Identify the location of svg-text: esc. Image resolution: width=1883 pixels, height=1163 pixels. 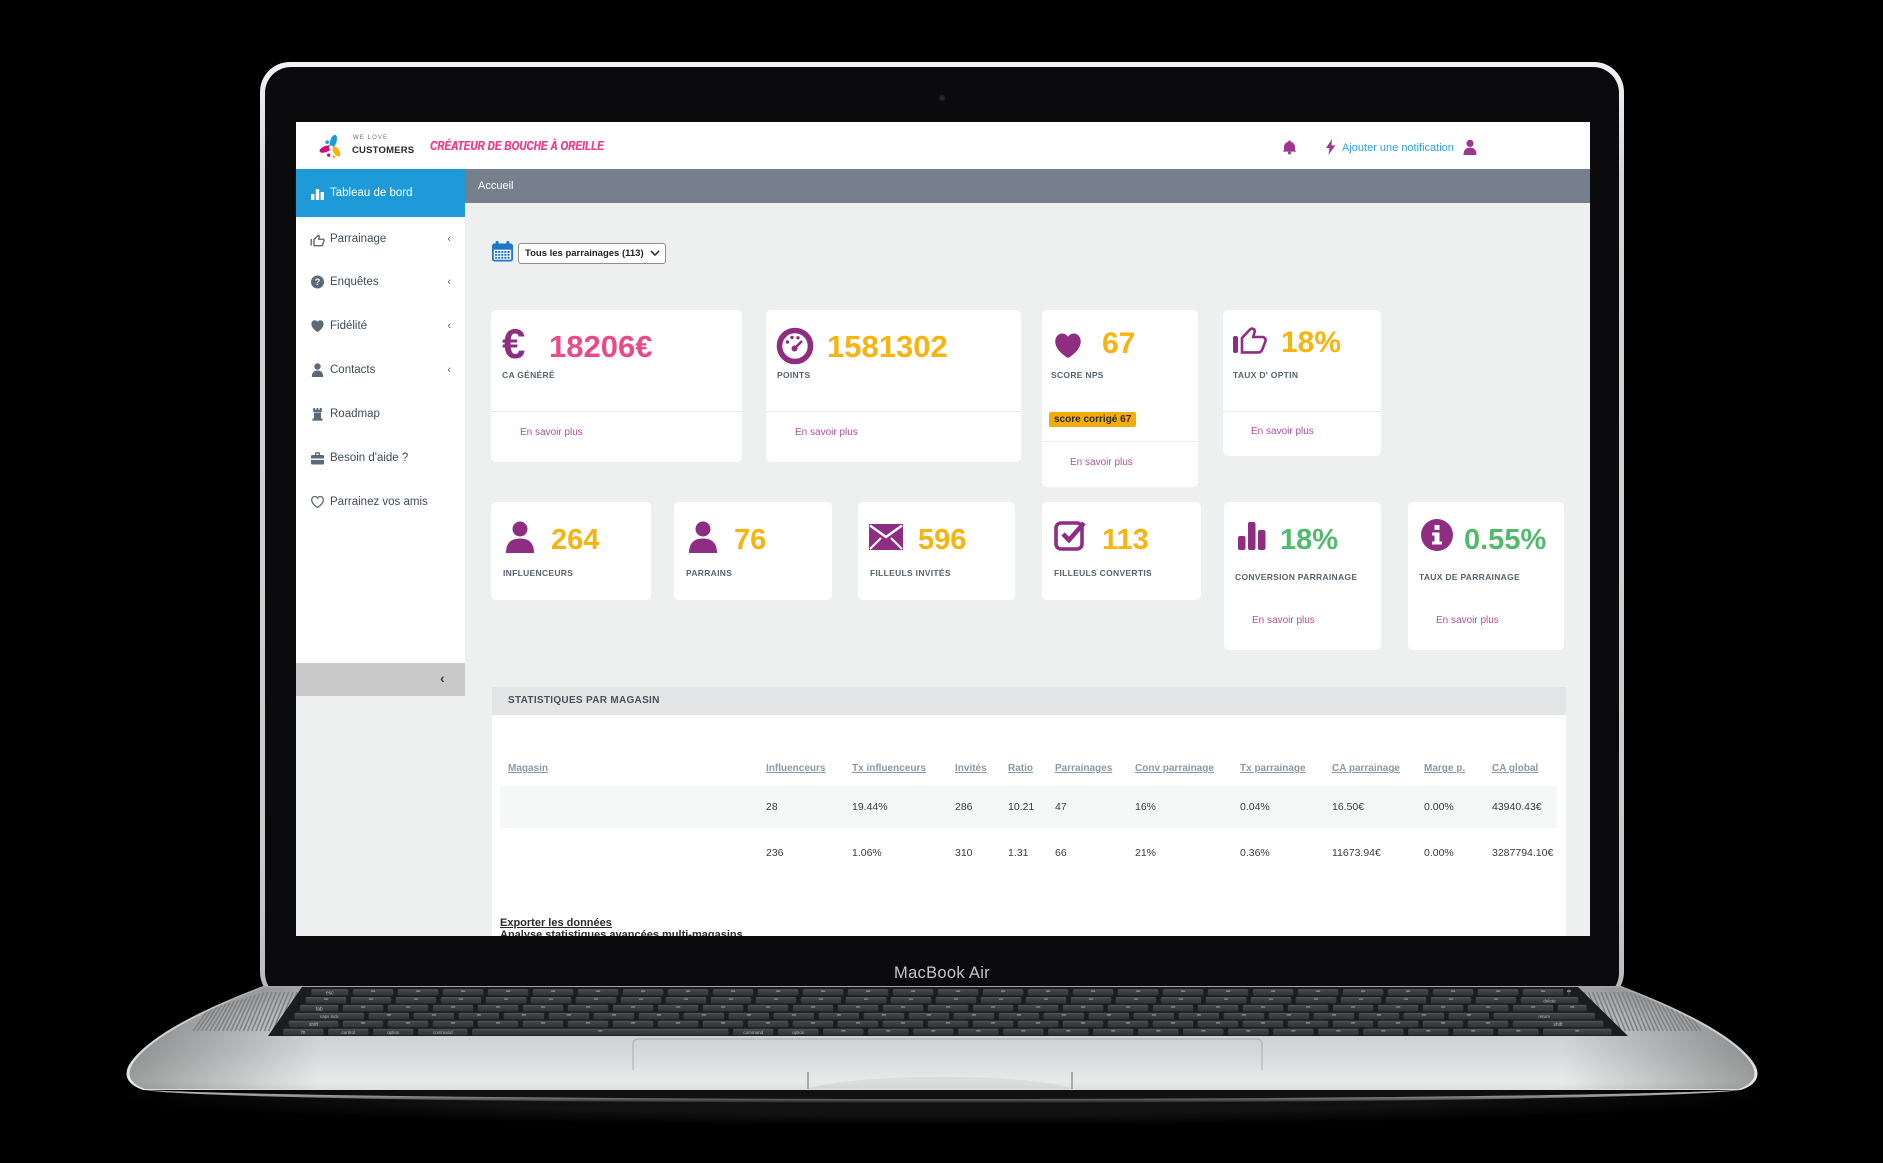
(330, 994).